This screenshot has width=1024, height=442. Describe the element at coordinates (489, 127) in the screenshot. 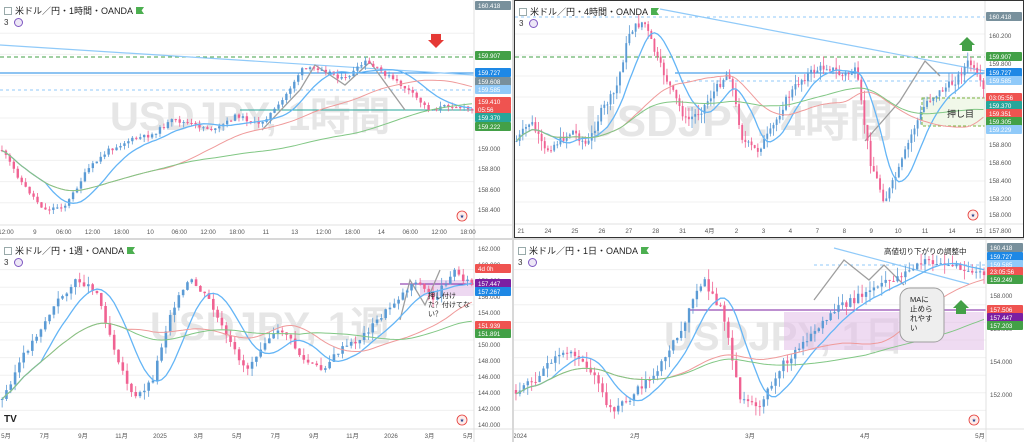

I see `price-label: 159.222` at that location.